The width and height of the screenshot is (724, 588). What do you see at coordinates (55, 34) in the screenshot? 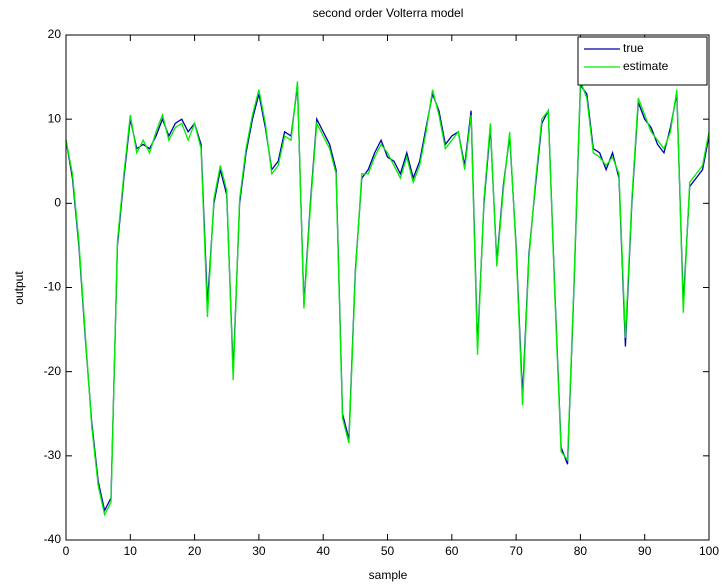
I see `y-tick-label: 20` at bounding box center [55, 34].